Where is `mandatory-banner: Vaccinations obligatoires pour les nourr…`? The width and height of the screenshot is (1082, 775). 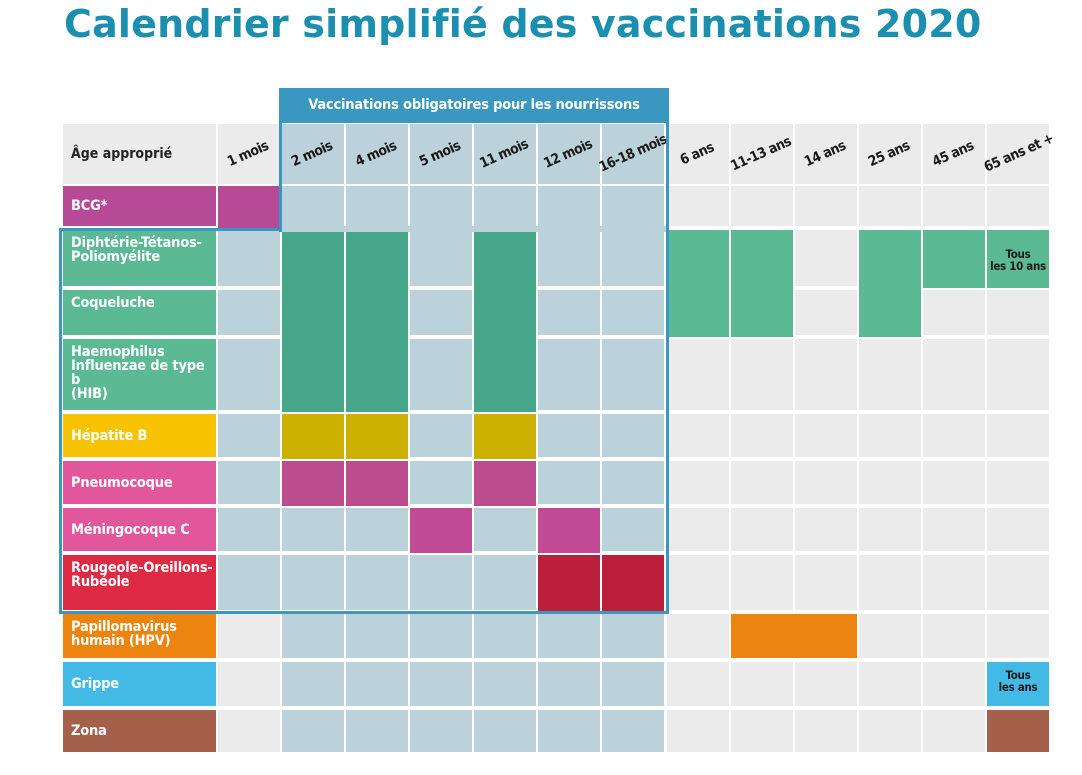
mandatory-banner: Vaccinations obligatoires pour les nourr… is located at coordinates (474, 105).